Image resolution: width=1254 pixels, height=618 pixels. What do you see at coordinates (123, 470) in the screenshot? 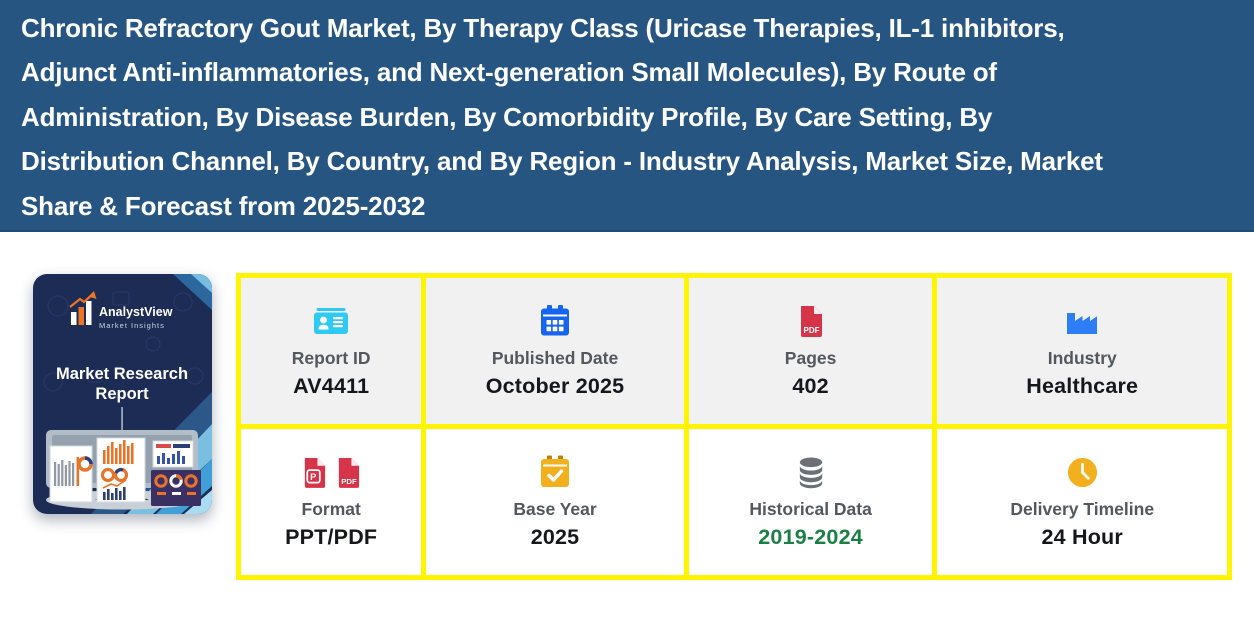
I see `monitor-illustration` at bounding box center [123, 470].